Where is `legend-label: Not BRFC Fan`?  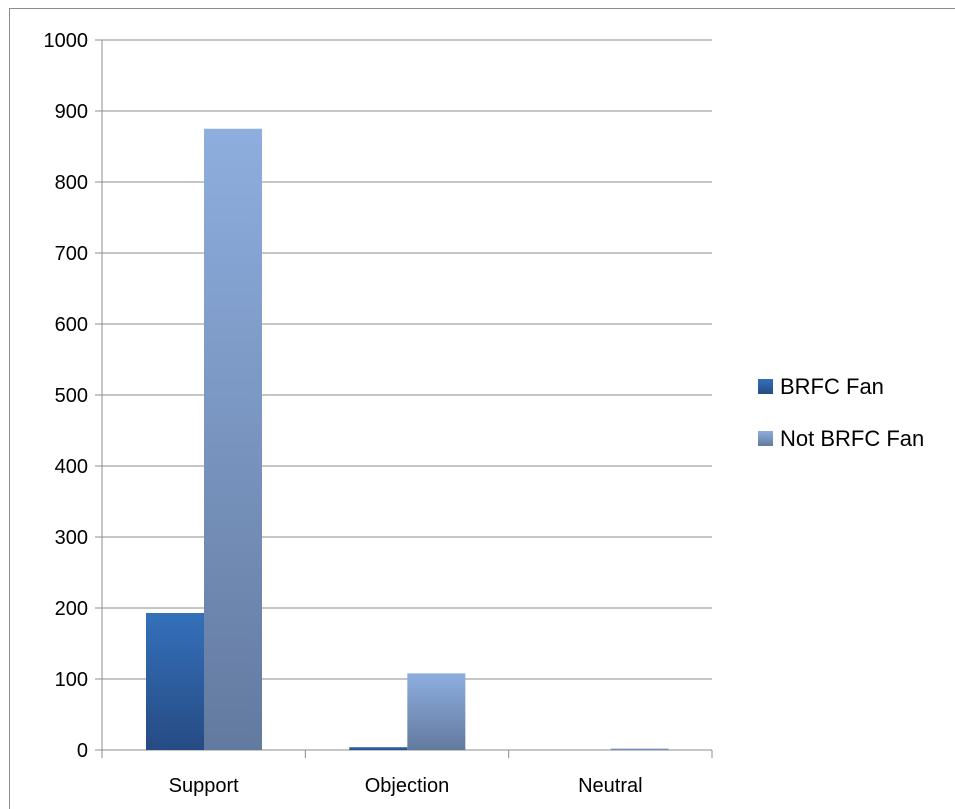 legend-label: Not BRFC Fan is located at coordinates (852, 438).